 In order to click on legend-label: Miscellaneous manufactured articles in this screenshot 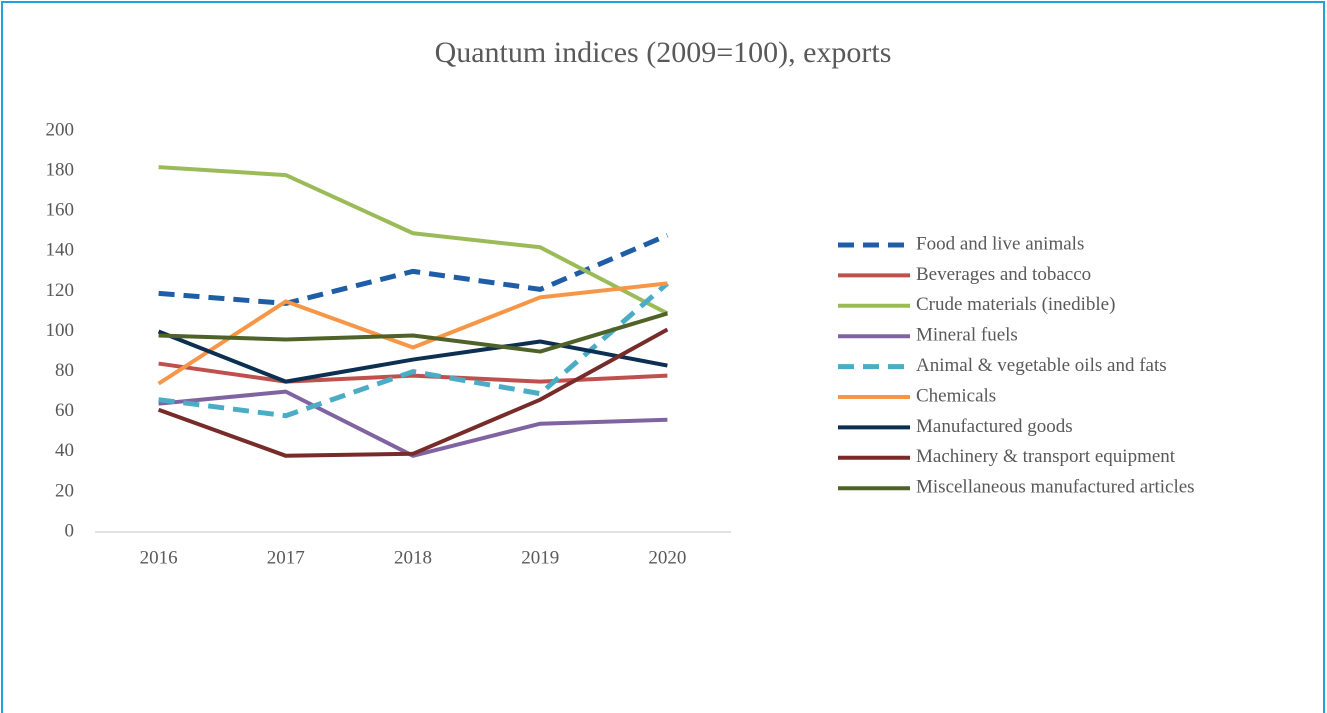, I will do `click(1055, 487)`.